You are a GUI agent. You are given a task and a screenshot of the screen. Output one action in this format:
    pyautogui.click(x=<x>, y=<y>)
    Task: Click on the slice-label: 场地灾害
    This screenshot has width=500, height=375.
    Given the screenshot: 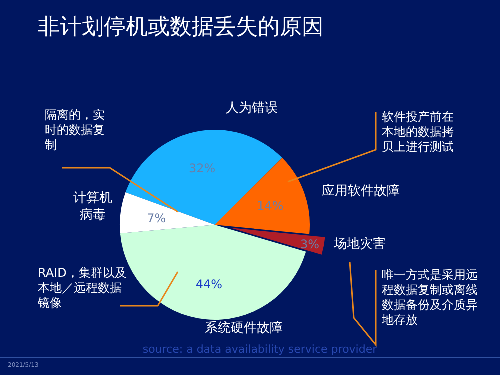 What is the action you would take?
    pyautogui.click(x=360, y=244)
    